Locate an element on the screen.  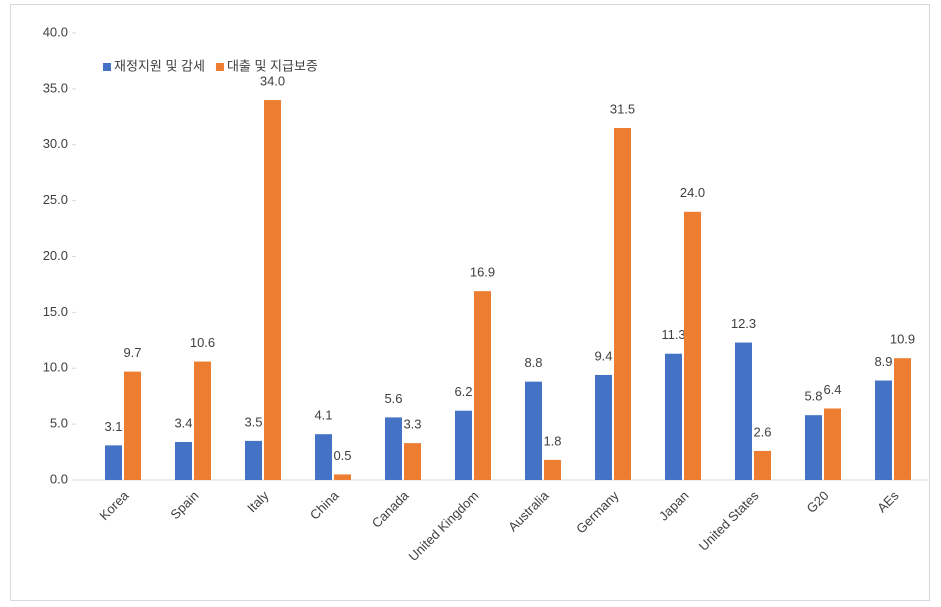
value-label: 8.8 is located at coordinates (533, 362).